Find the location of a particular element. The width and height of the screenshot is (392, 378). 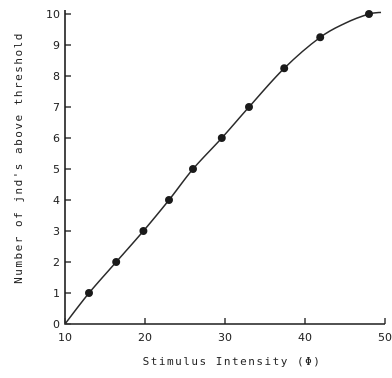

y-tick-label: 6 is located at coordinates (56, 138).